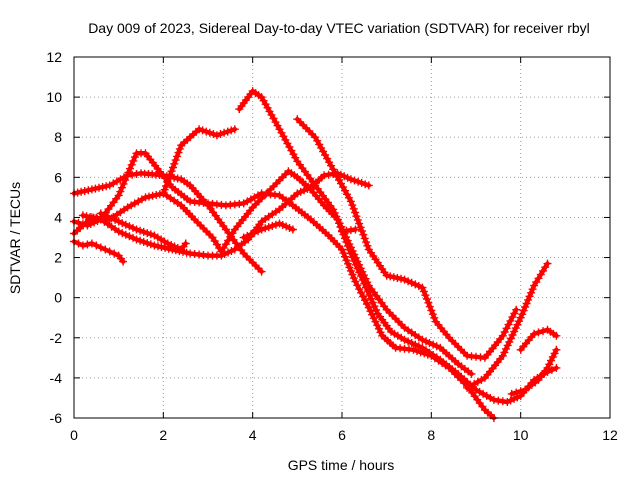 This screenshot has width=640, height=485. Describe the element at coordinates (54, 97) in the screenshot. I see `y-tick-label: 10` at that location.